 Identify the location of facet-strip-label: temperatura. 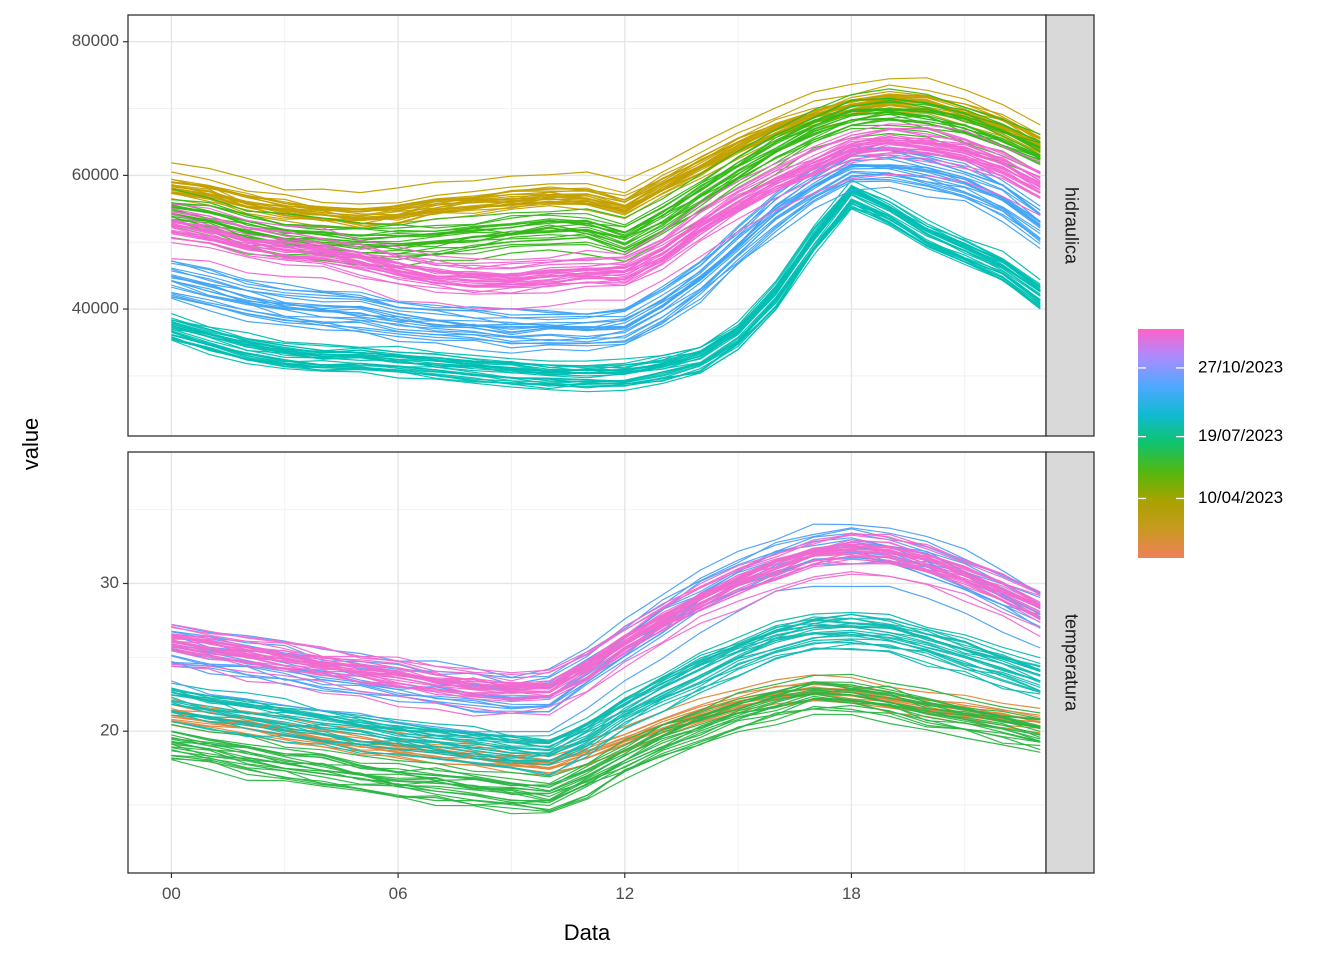
(1071, 663).